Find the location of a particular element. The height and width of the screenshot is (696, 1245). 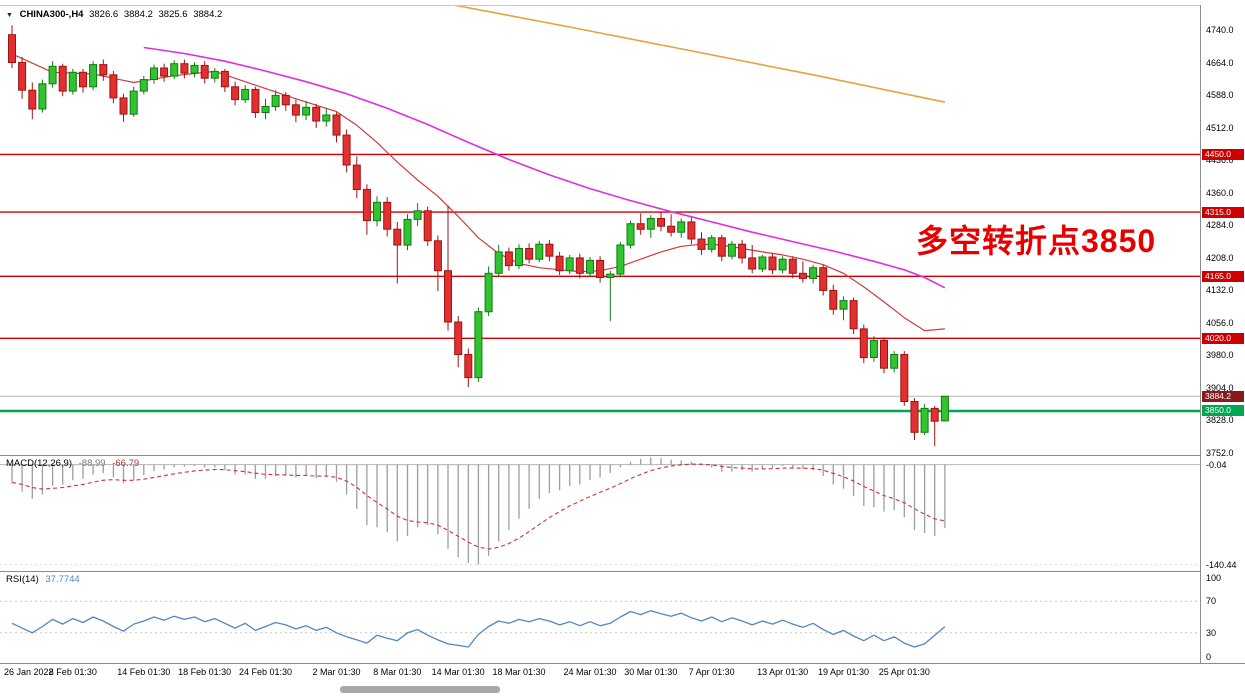

price-axis-label: 4284.0 is located at coordinates (1220, 225).